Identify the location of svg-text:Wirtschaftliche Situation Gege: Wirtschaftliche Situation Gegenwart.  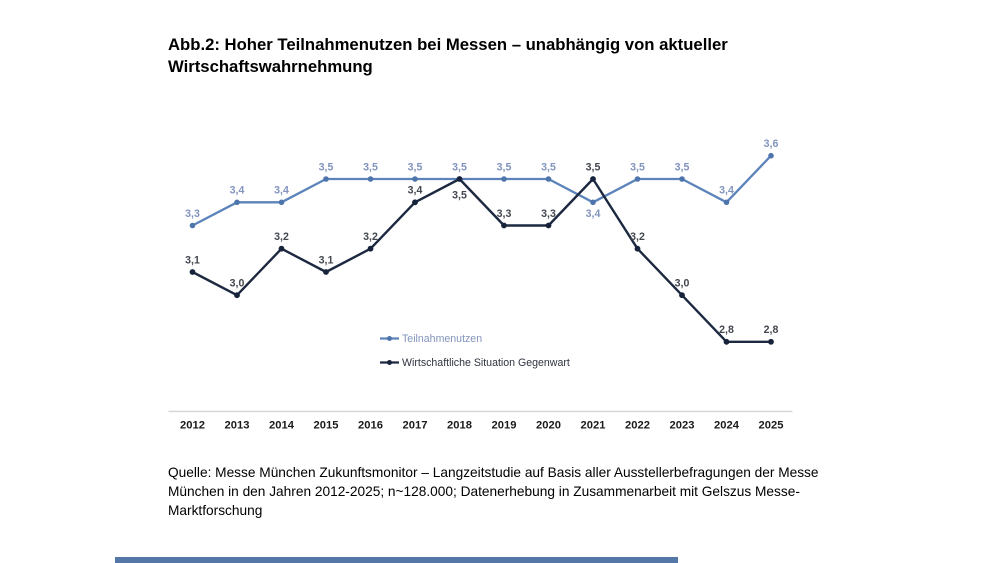
(486, 363).